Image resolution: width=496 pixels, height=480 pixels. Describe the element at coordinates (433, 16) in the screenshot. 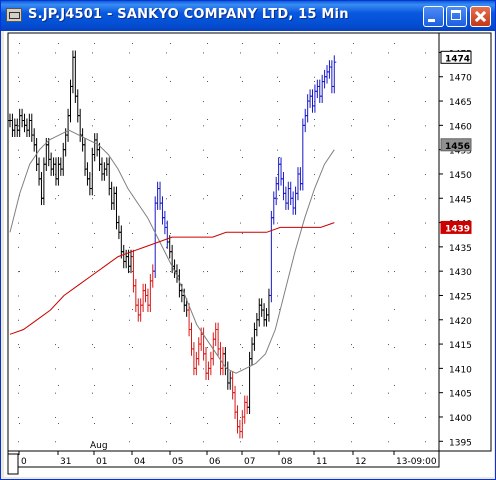

I see `minimize-button` at that location.